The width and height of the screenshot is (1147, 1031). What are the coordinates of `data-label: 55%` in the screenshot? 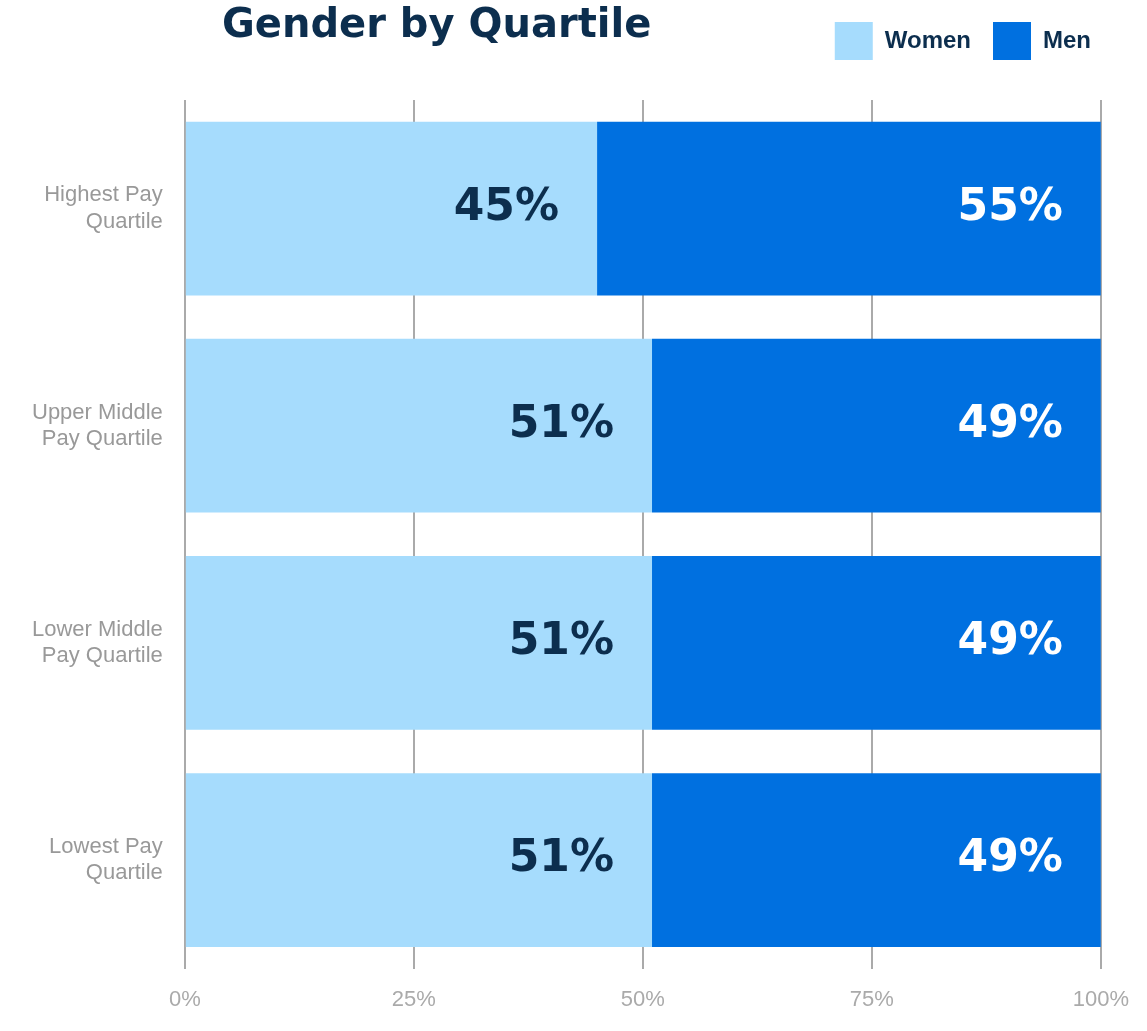 It's located at (1010, 205).